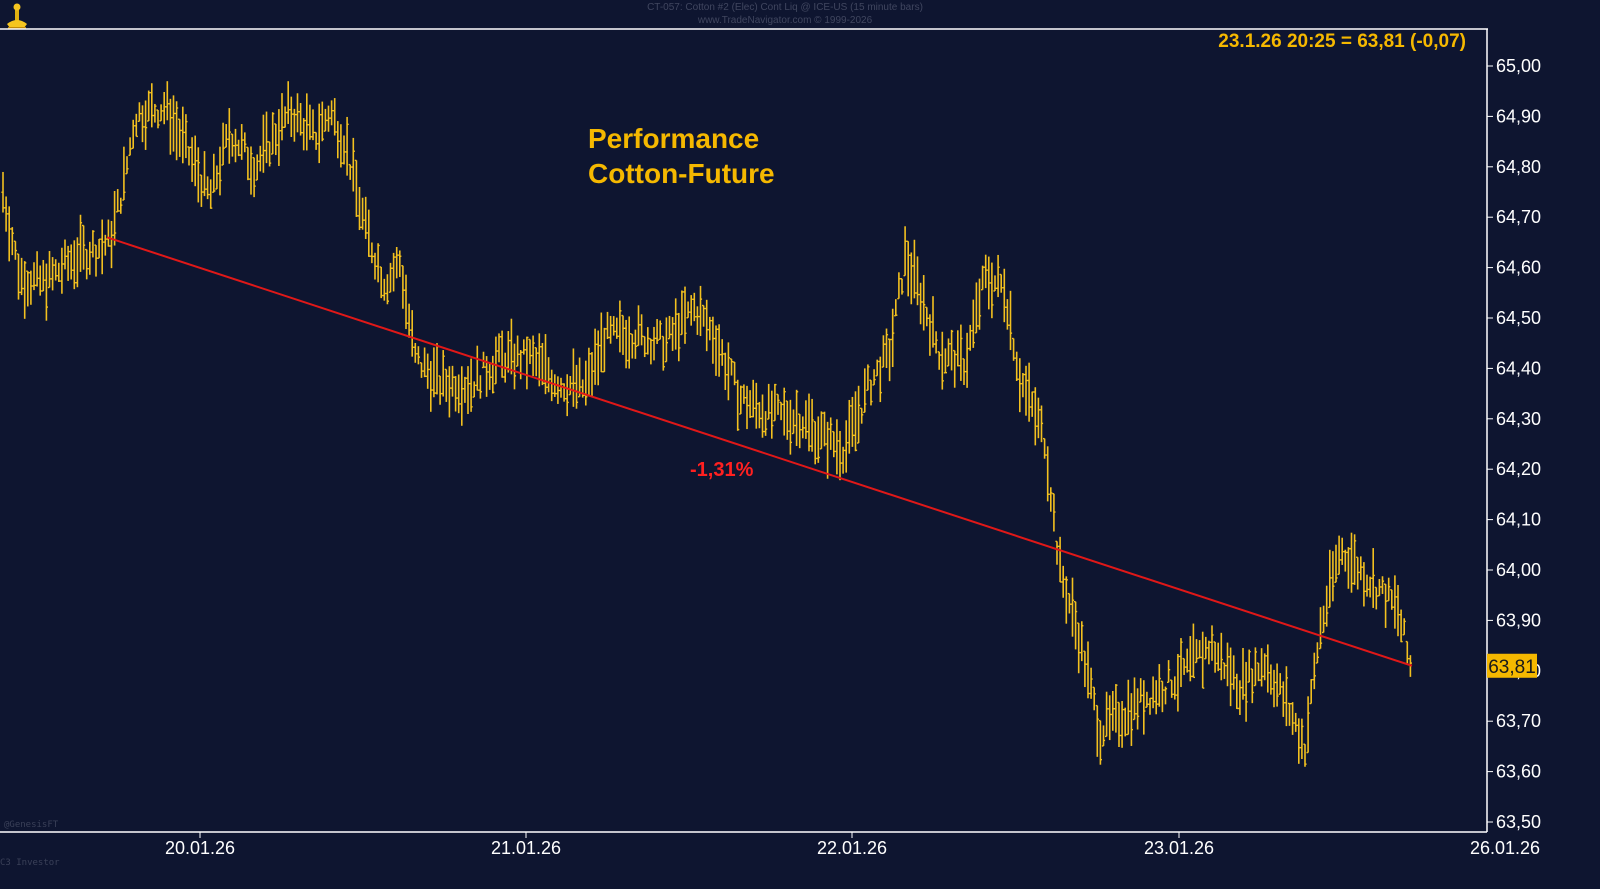  Describe the element at coordinates (785, 20) in the screenshot. I see `chart-header-line2: www.TradeNavigator.com © 1999-2026` at that location.